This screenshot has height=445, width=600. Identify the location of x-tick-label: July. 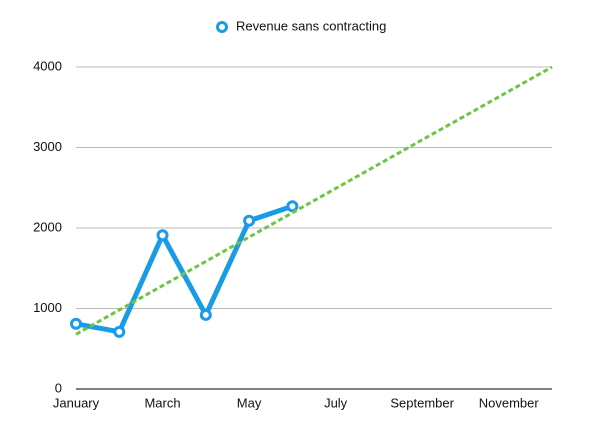
(336, 402).